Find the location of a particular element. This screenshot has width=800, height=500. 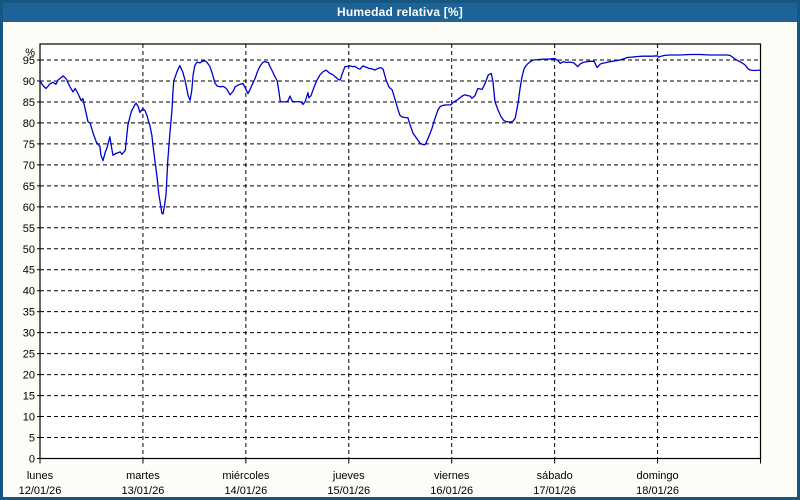

x-date-label: 13/01/26 is located at coordinates (143, 491).